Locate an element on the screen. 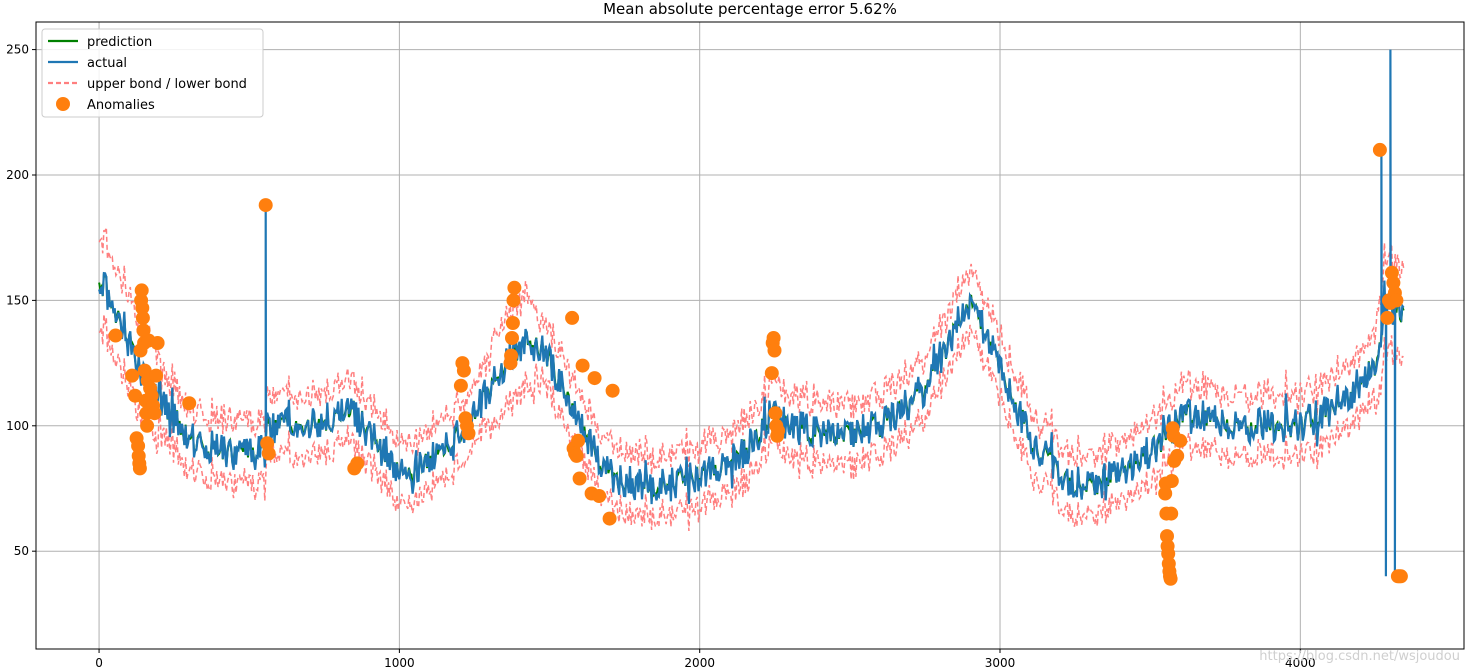 This screenshot has height=671, width=1470. legend-label: Anomalies is located at coordinates (121, 105).